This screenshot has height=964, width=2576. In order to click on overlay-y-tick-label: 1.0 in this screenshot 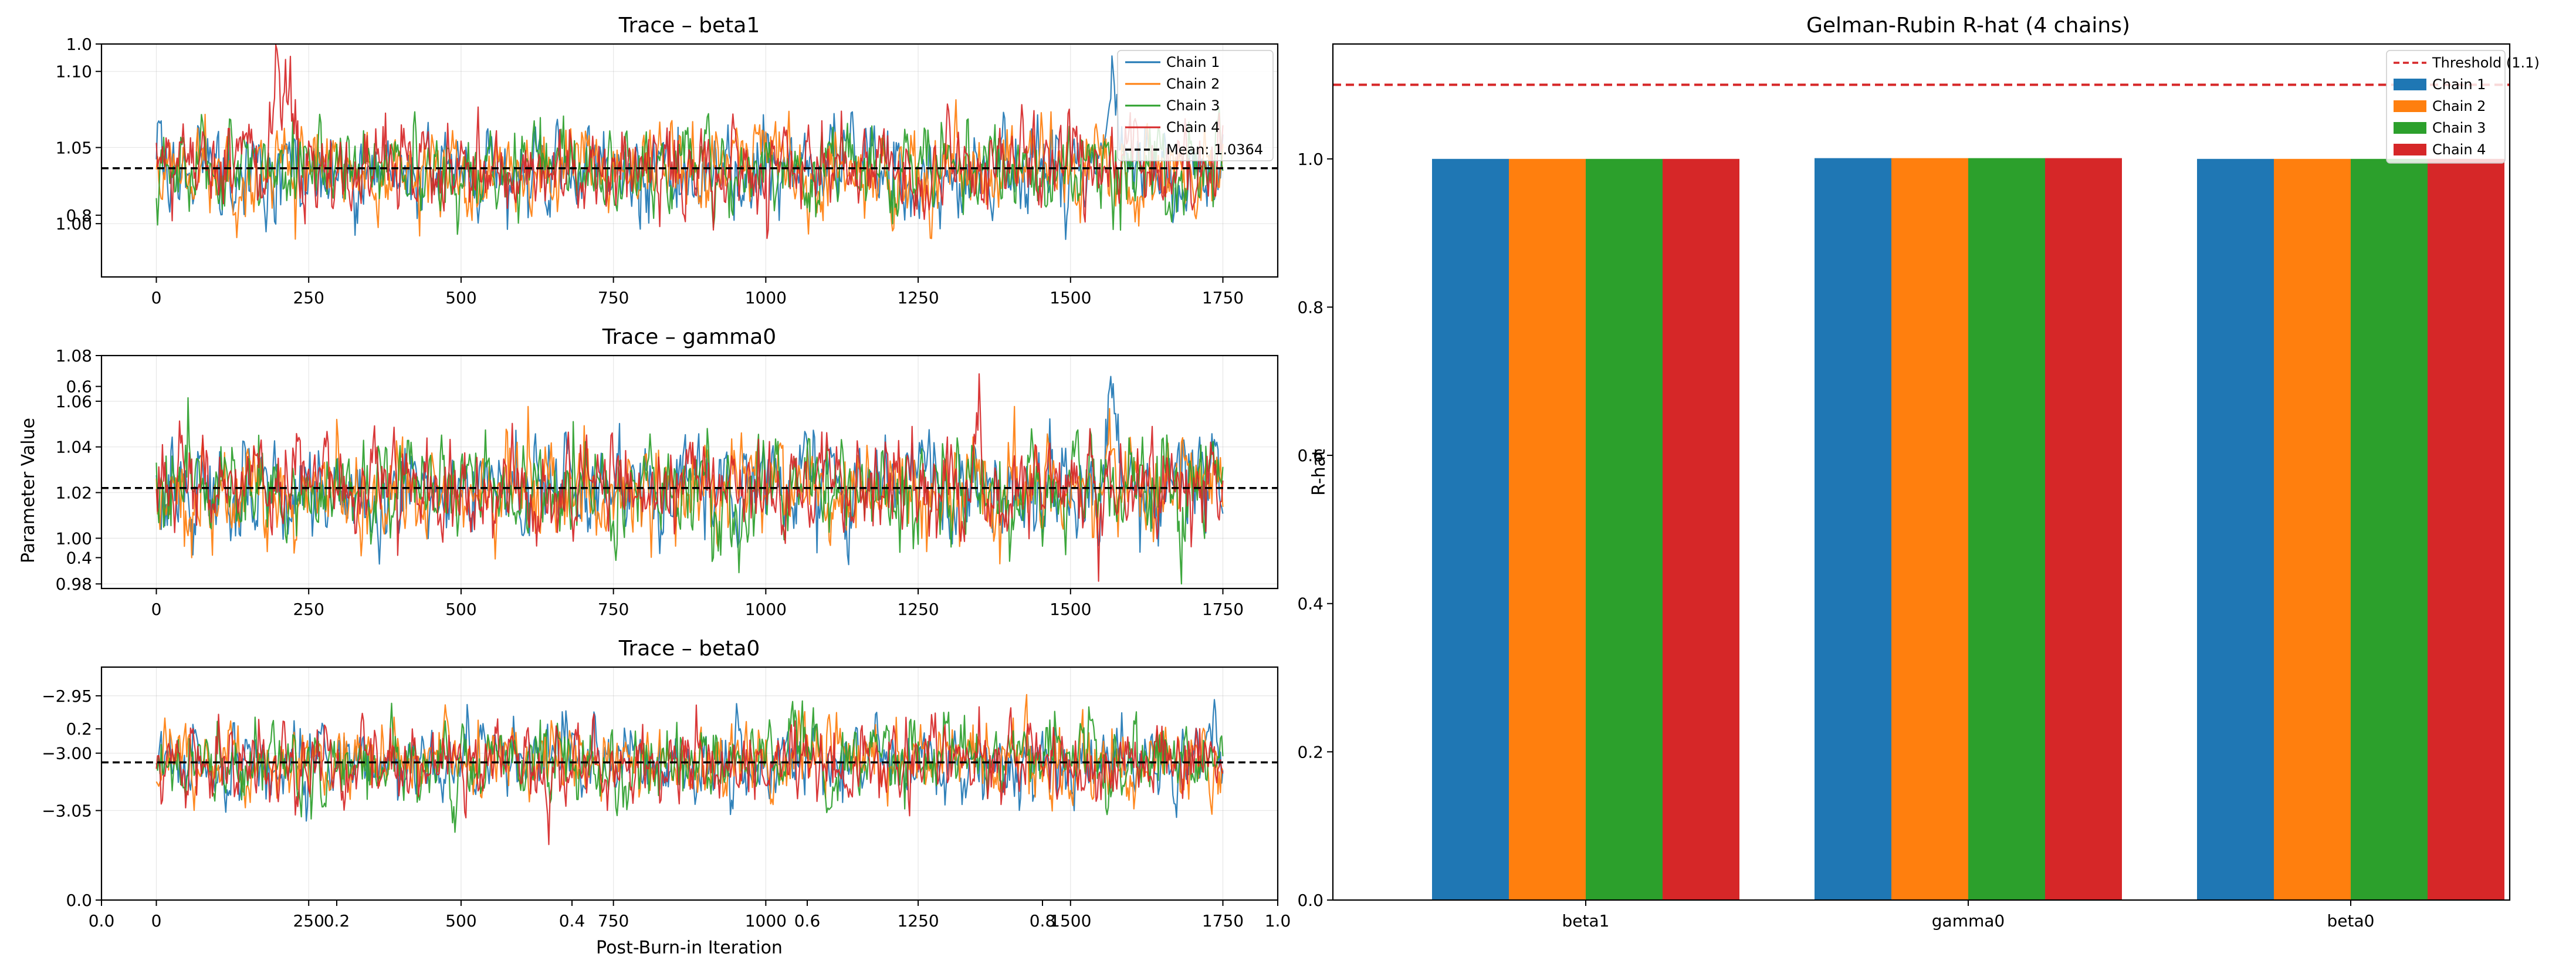, I will do `click(79, 44)`.